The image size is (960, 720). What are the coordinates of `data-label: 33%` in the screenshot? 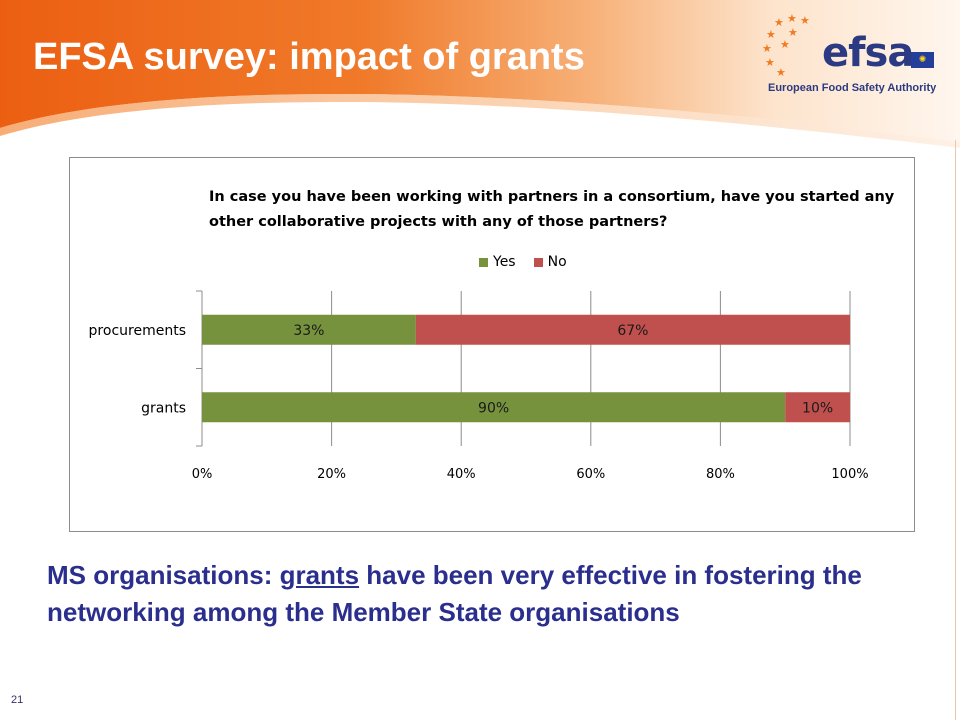 It's located at (308, 331).